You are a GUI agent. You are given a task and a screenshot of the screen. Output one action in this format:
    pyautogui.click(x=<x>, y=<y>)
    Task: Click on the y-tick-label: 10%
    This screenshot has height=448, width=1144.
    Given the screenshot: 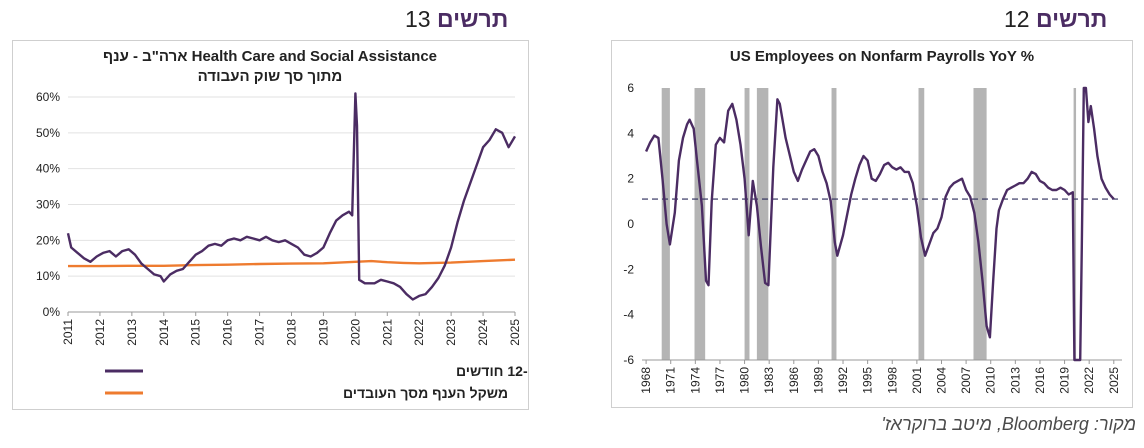 What is the action you would take?
    pyautogui.click(x=48, y=276)
    